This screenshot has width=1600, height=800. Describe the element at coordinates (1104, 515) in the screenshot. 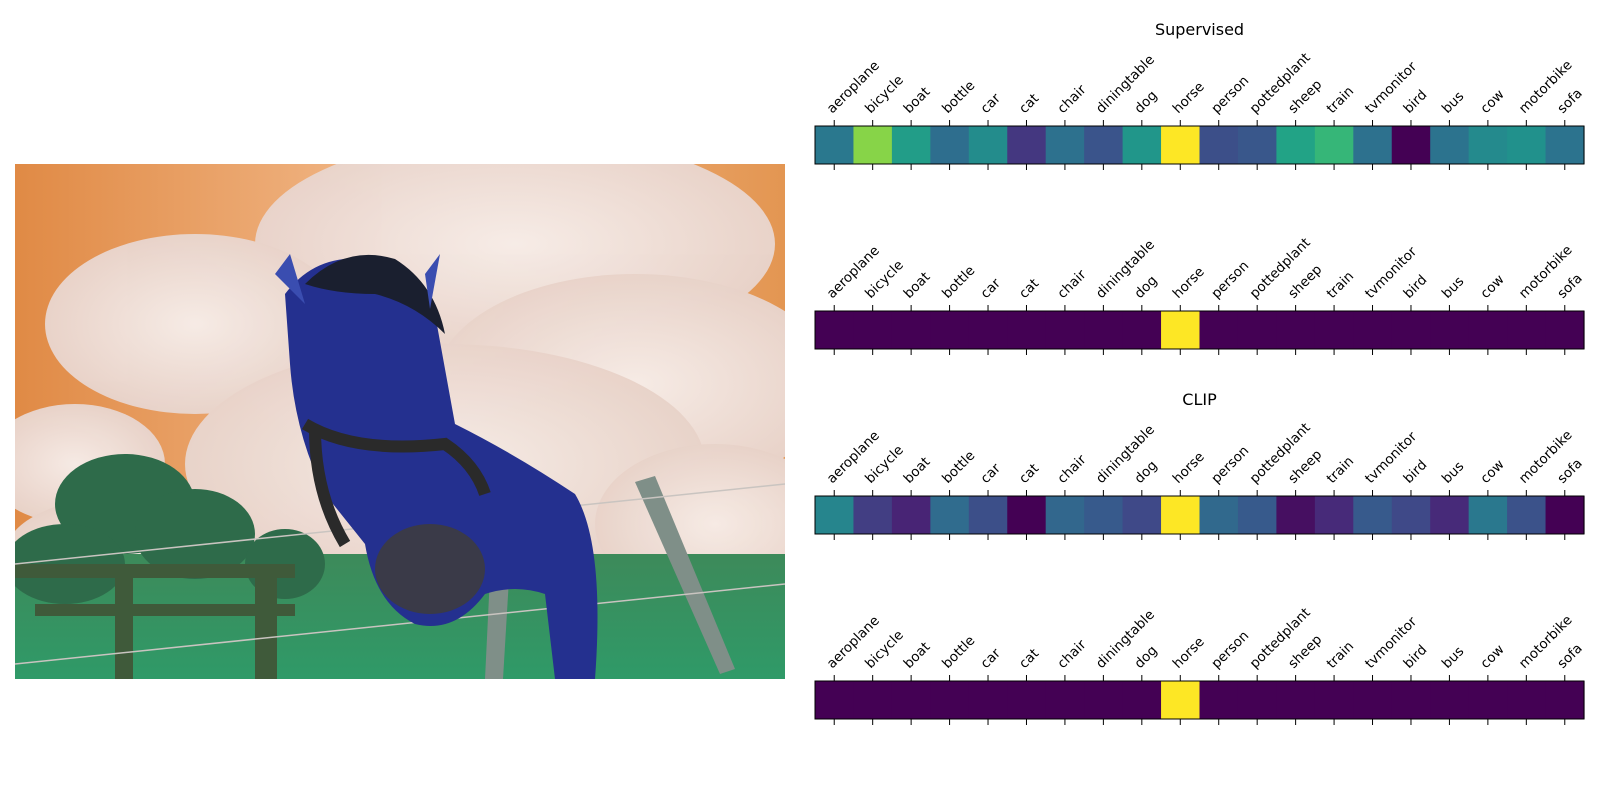

I see `heatmap-cell-diningtable` at that location.